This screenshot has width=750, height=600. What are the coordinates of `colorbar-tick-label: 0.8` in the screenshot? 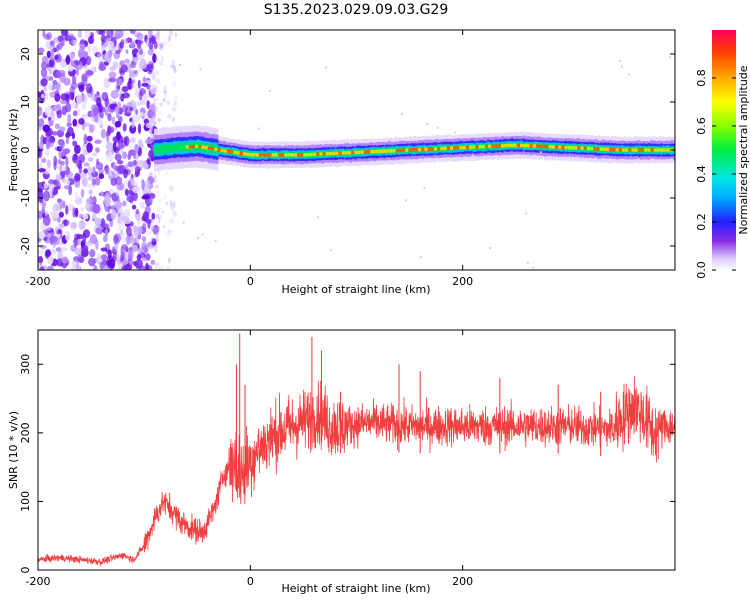 It's located at (701, 78).